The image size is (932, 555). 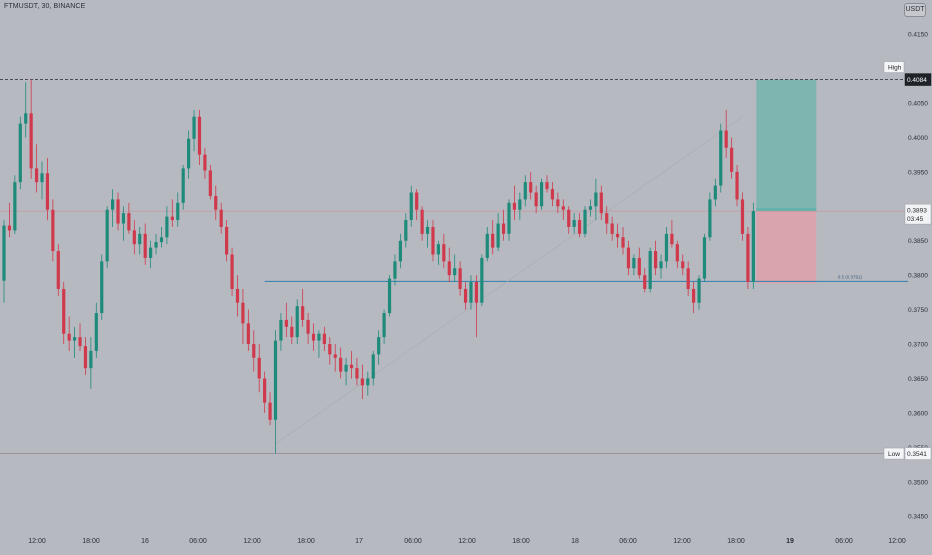 I want to click on profit-zone, so click(x=786, y=145).